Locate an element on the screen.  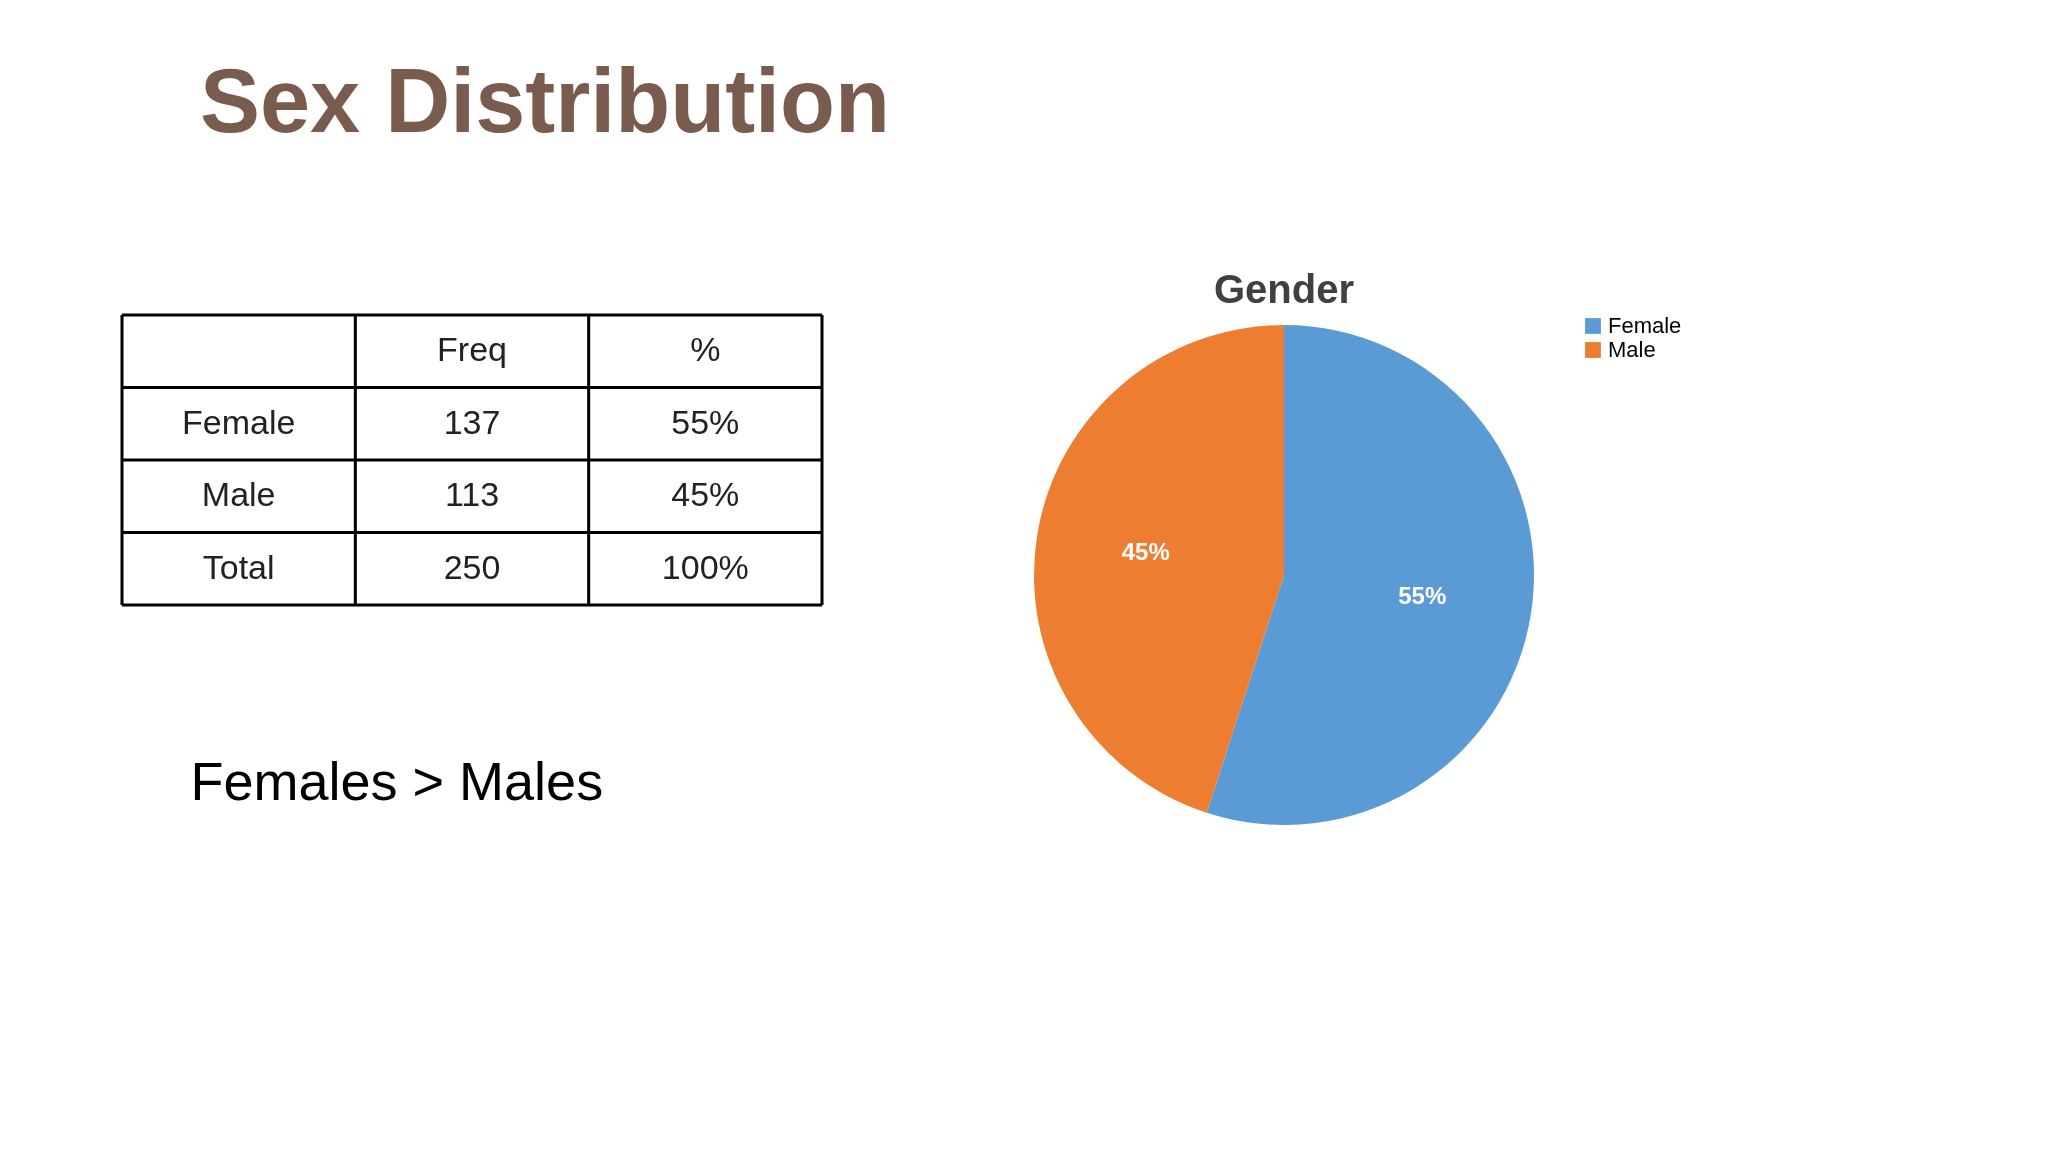
text: Sex Distribution is located at coordinates (545, 101).